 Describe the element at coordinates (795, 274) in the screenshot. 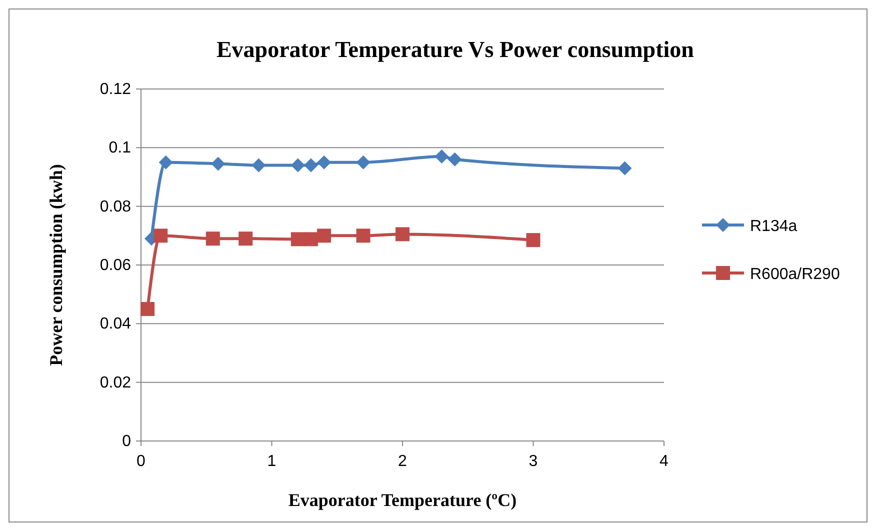

I see `legend-label: R600a/R290` at that location.